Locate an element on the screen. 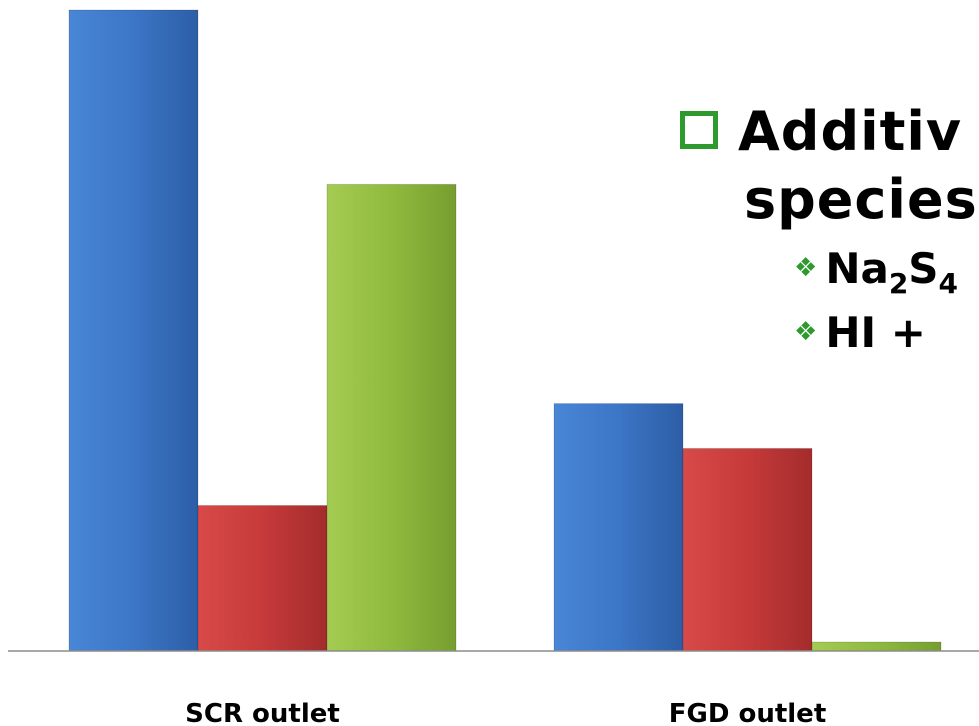  x-tick-label: FGD outlet is located at coordinates (748, 712).